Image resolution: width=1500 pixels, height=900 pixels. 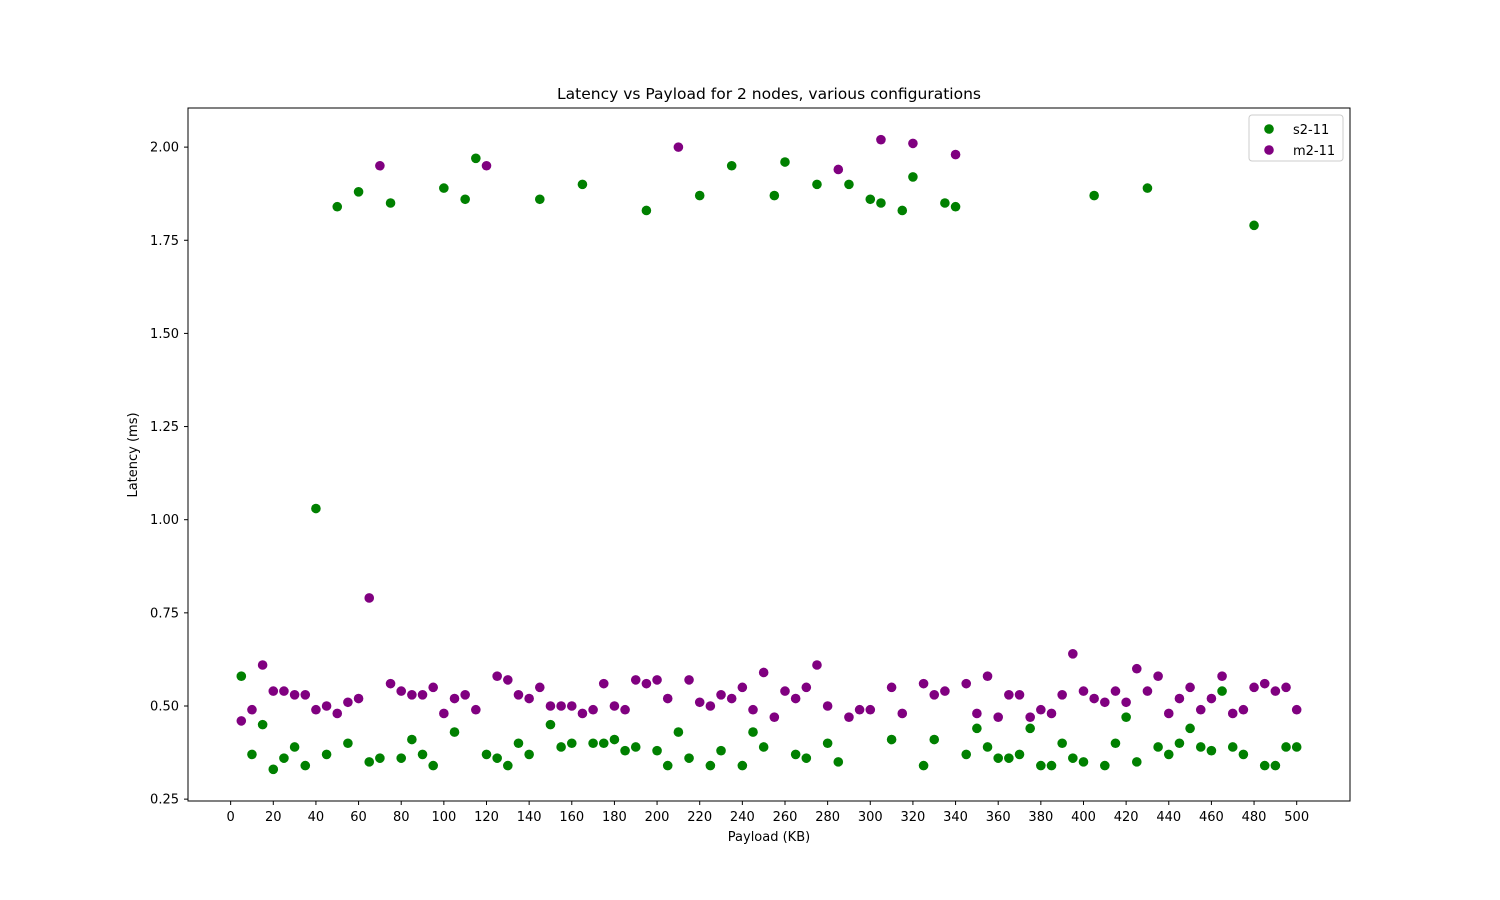 I want to click on y-tick-label: 1.25, so click(x=164, y=427).